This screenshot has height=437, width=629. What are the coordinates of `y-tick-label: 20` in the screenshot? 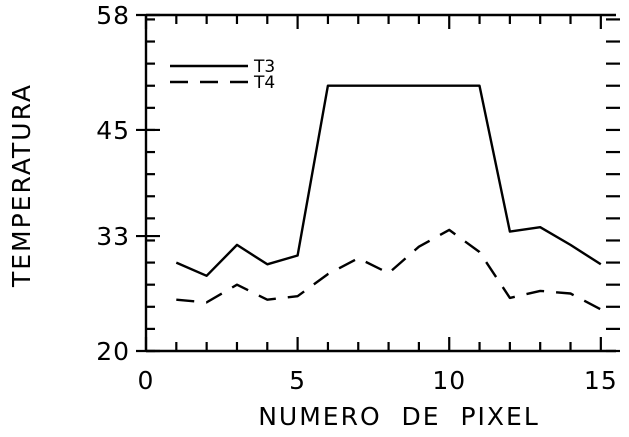 It's located at (113, 351).